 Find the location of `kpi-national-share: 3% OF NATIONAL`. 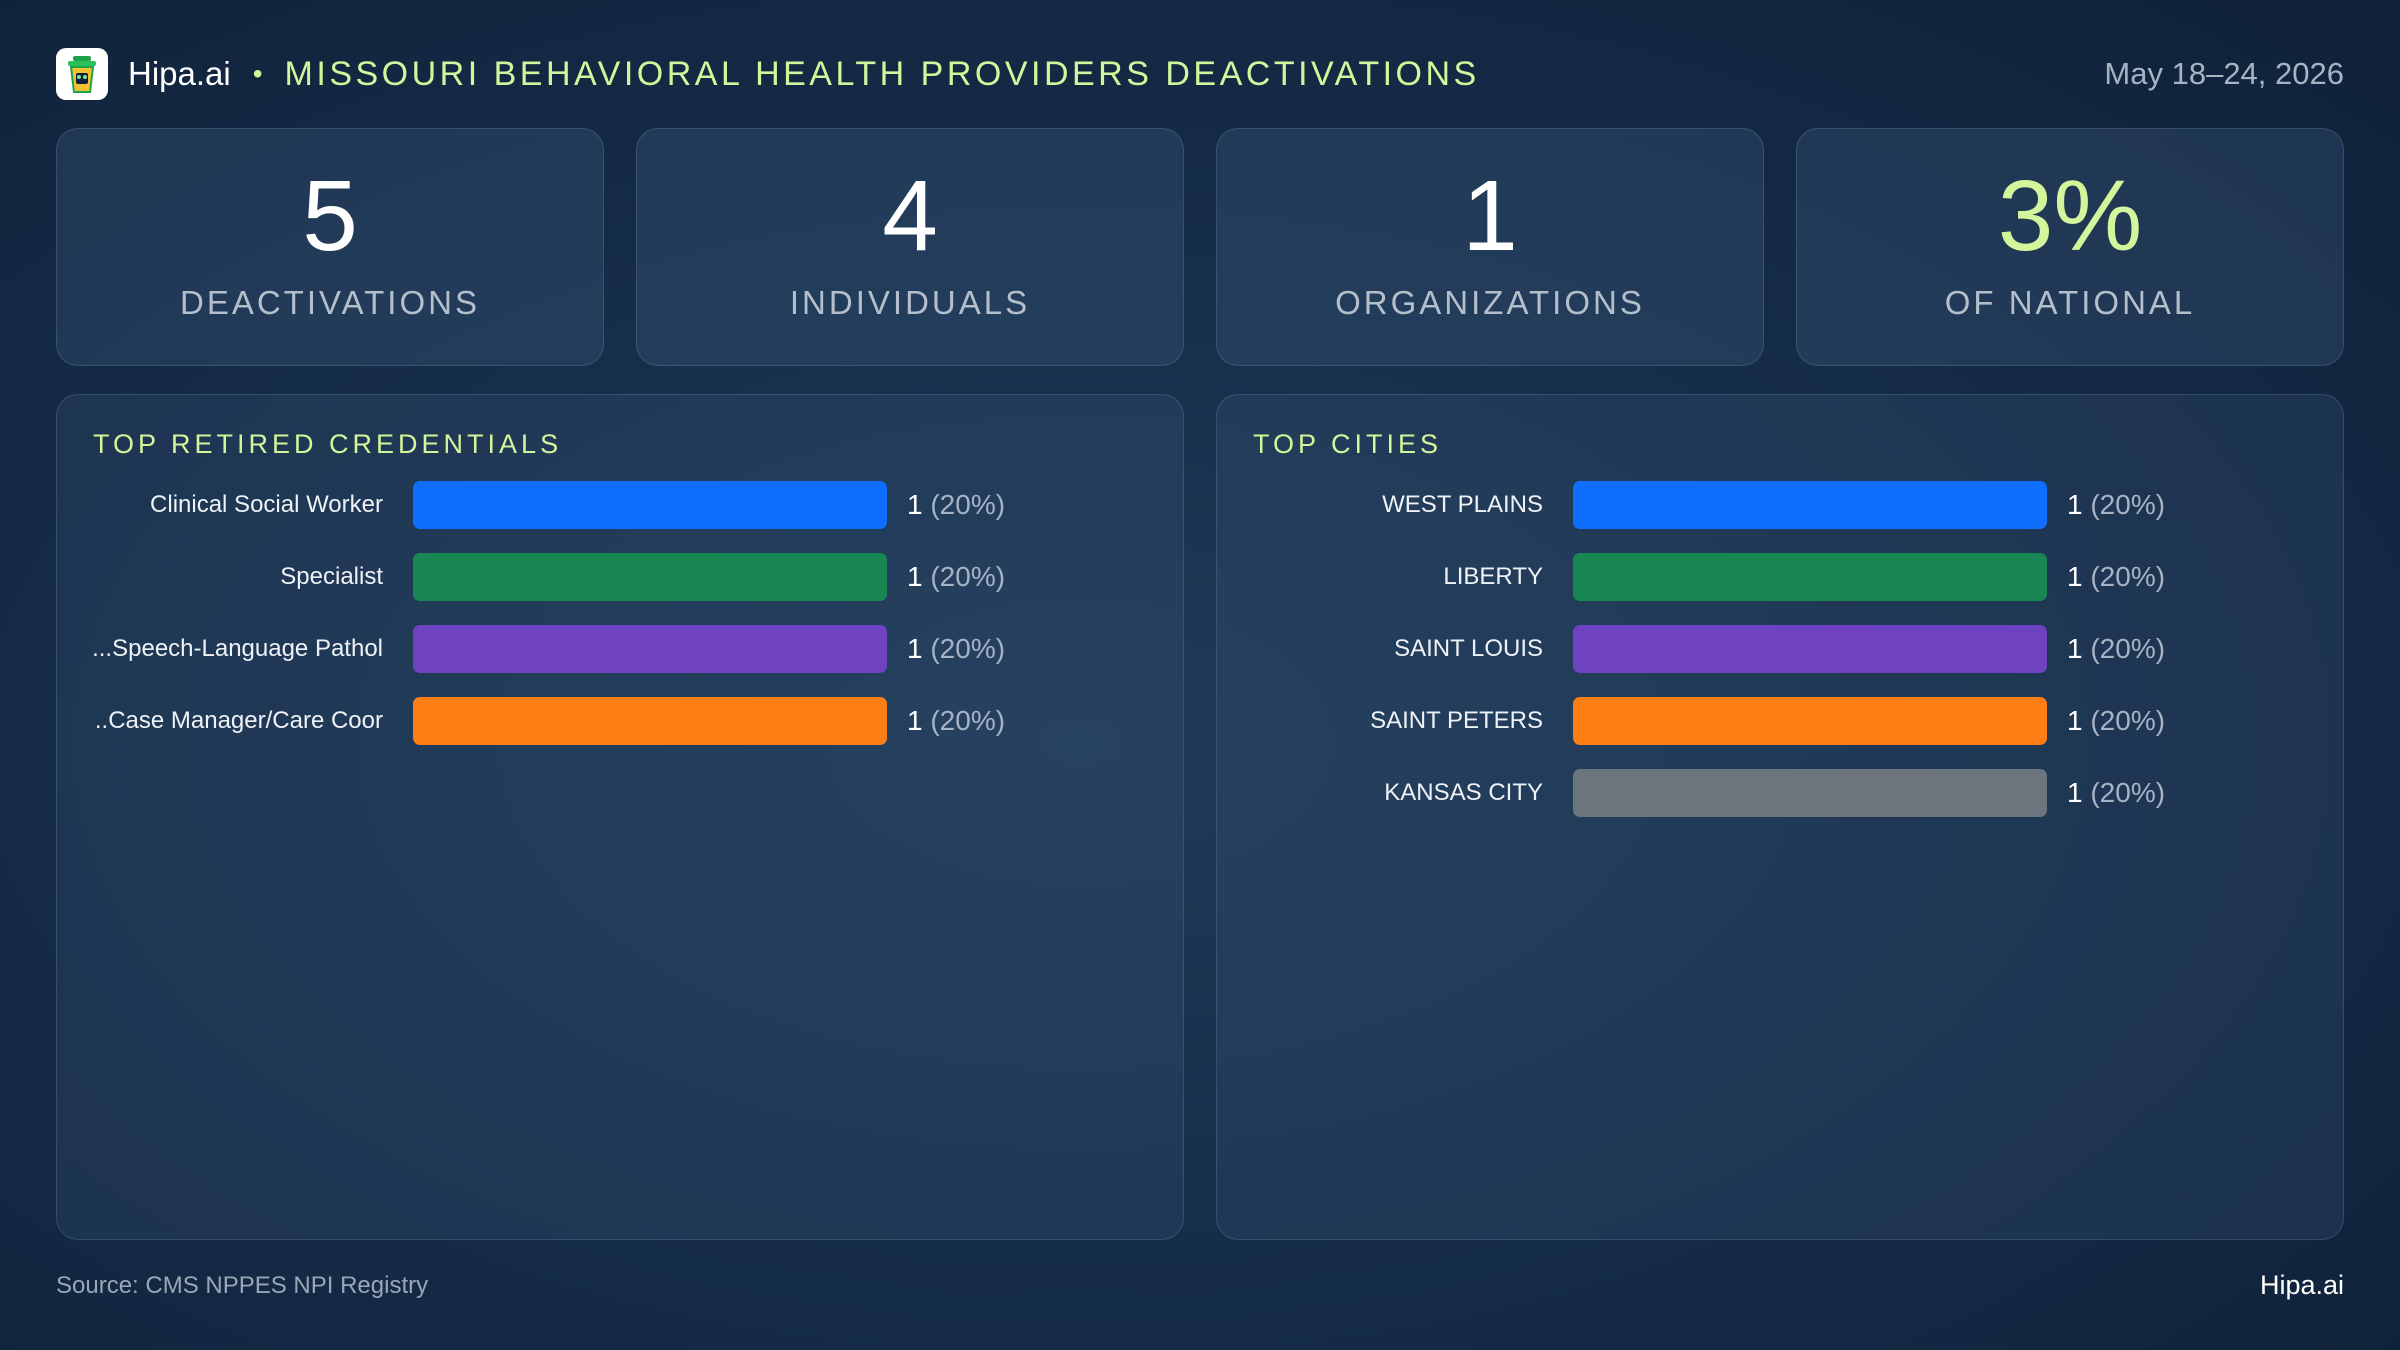

kpi-national-share: 3% OF NATIONAL is located at coordinates (2070, 247).